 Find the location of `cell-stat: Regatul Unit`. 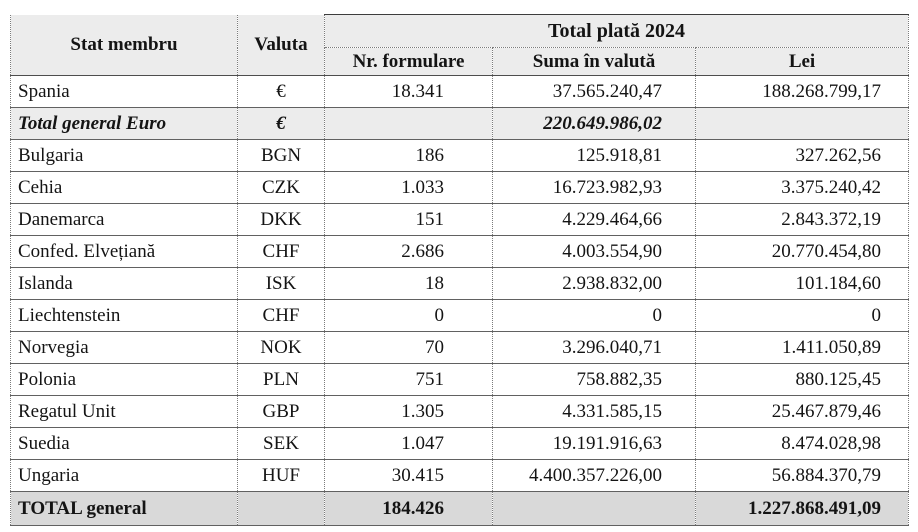

cell-stat: Regatul Unit is located at coordinates (124, 411).